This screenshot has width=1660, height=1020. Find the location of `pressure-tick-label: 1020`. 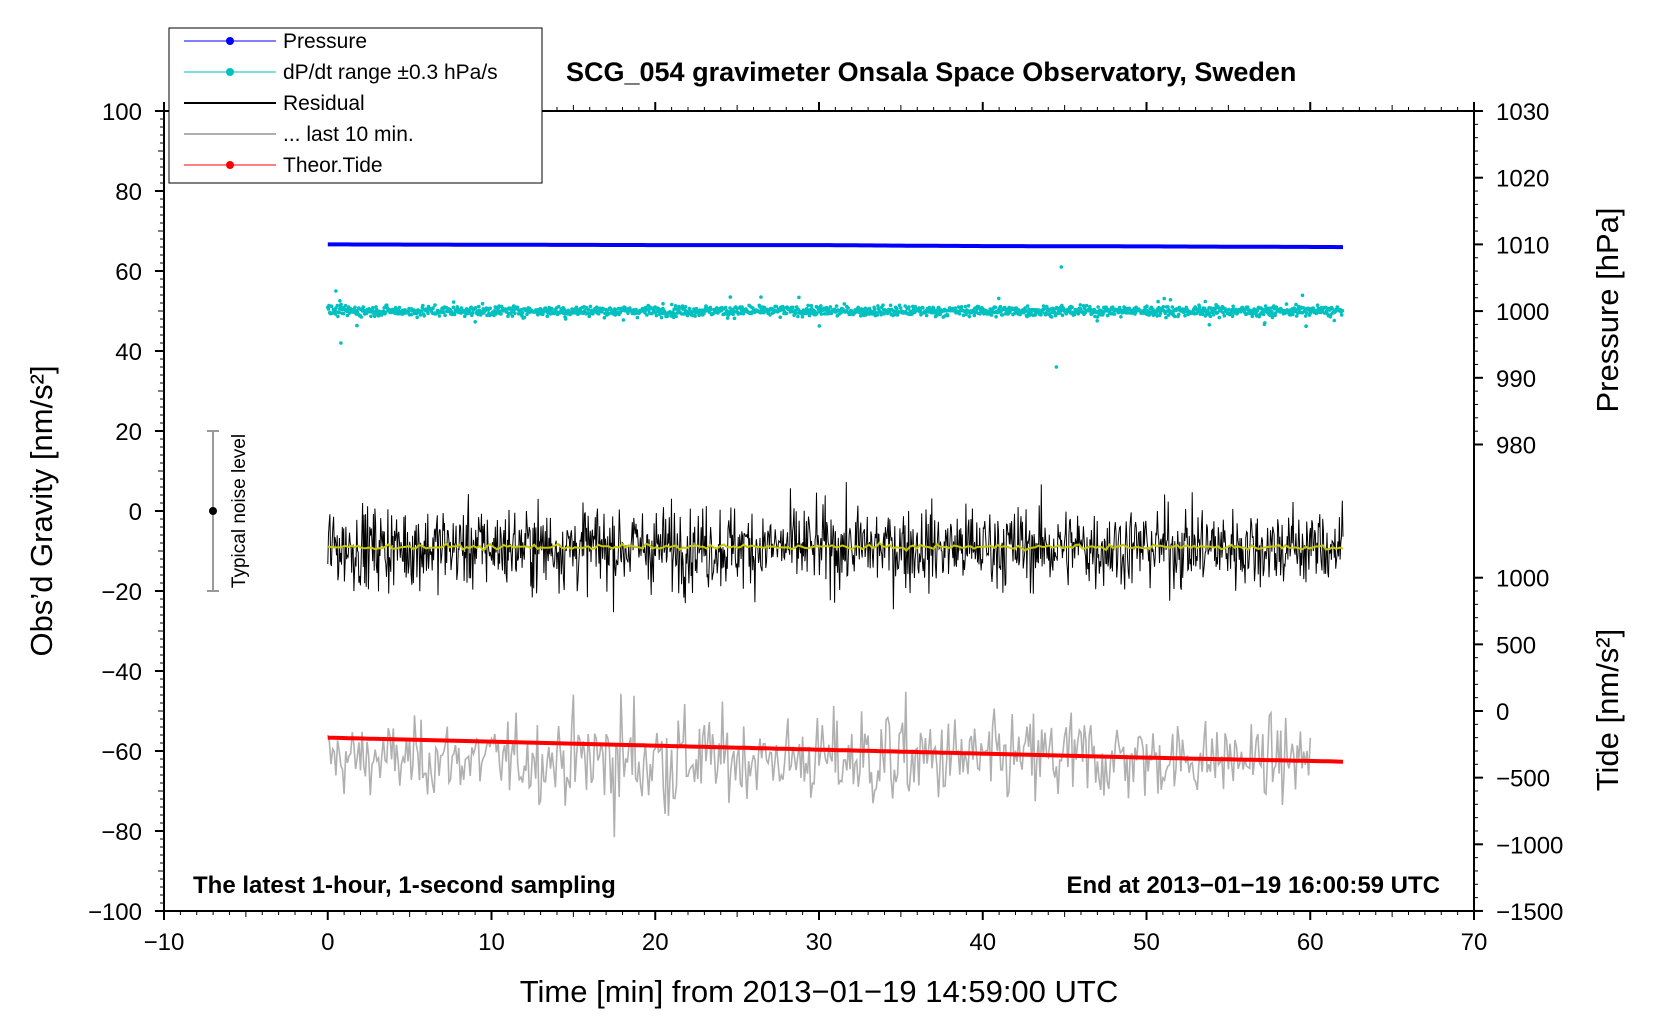

pressure-tick-label: 1020 is located at coordinates (1522, 179).